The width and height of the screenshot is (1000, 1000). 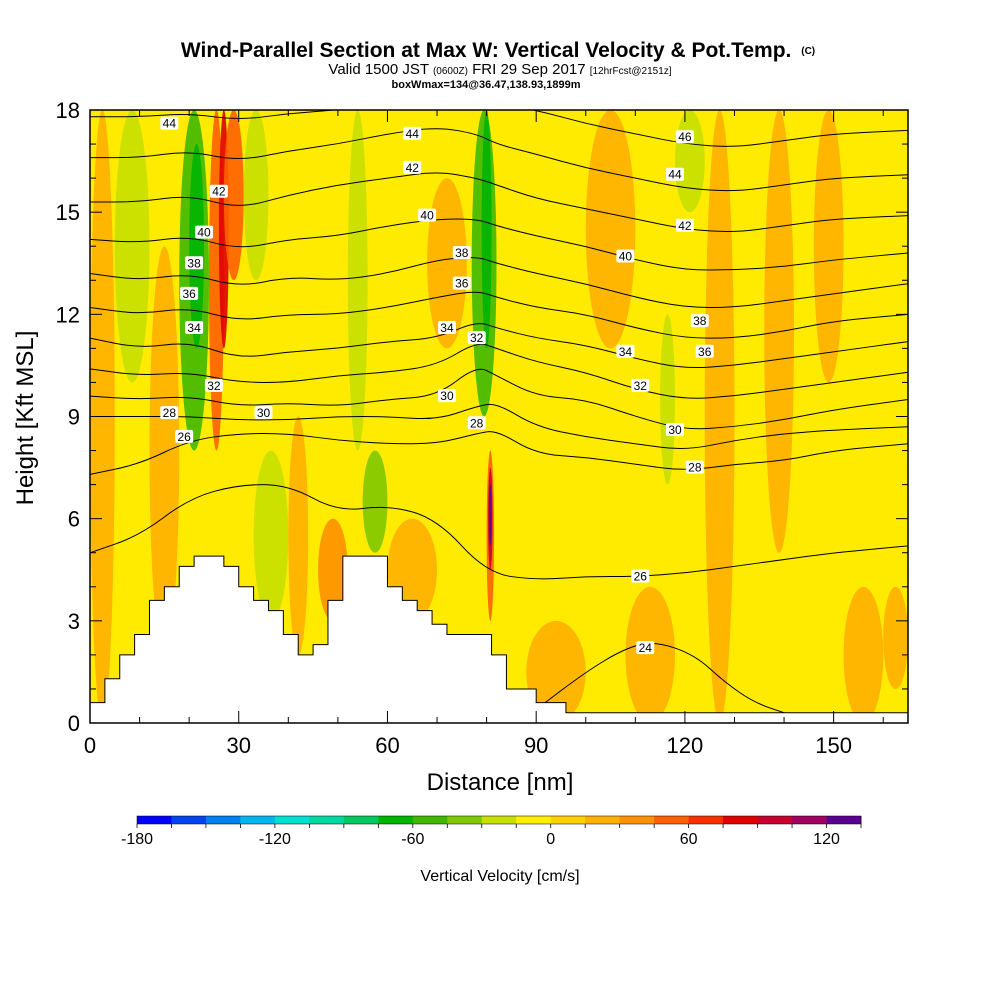 What do you see at coordinates (74, 723) in the screenshot?
I see `y-tick-label: 0` at bounding box center [74, 723].